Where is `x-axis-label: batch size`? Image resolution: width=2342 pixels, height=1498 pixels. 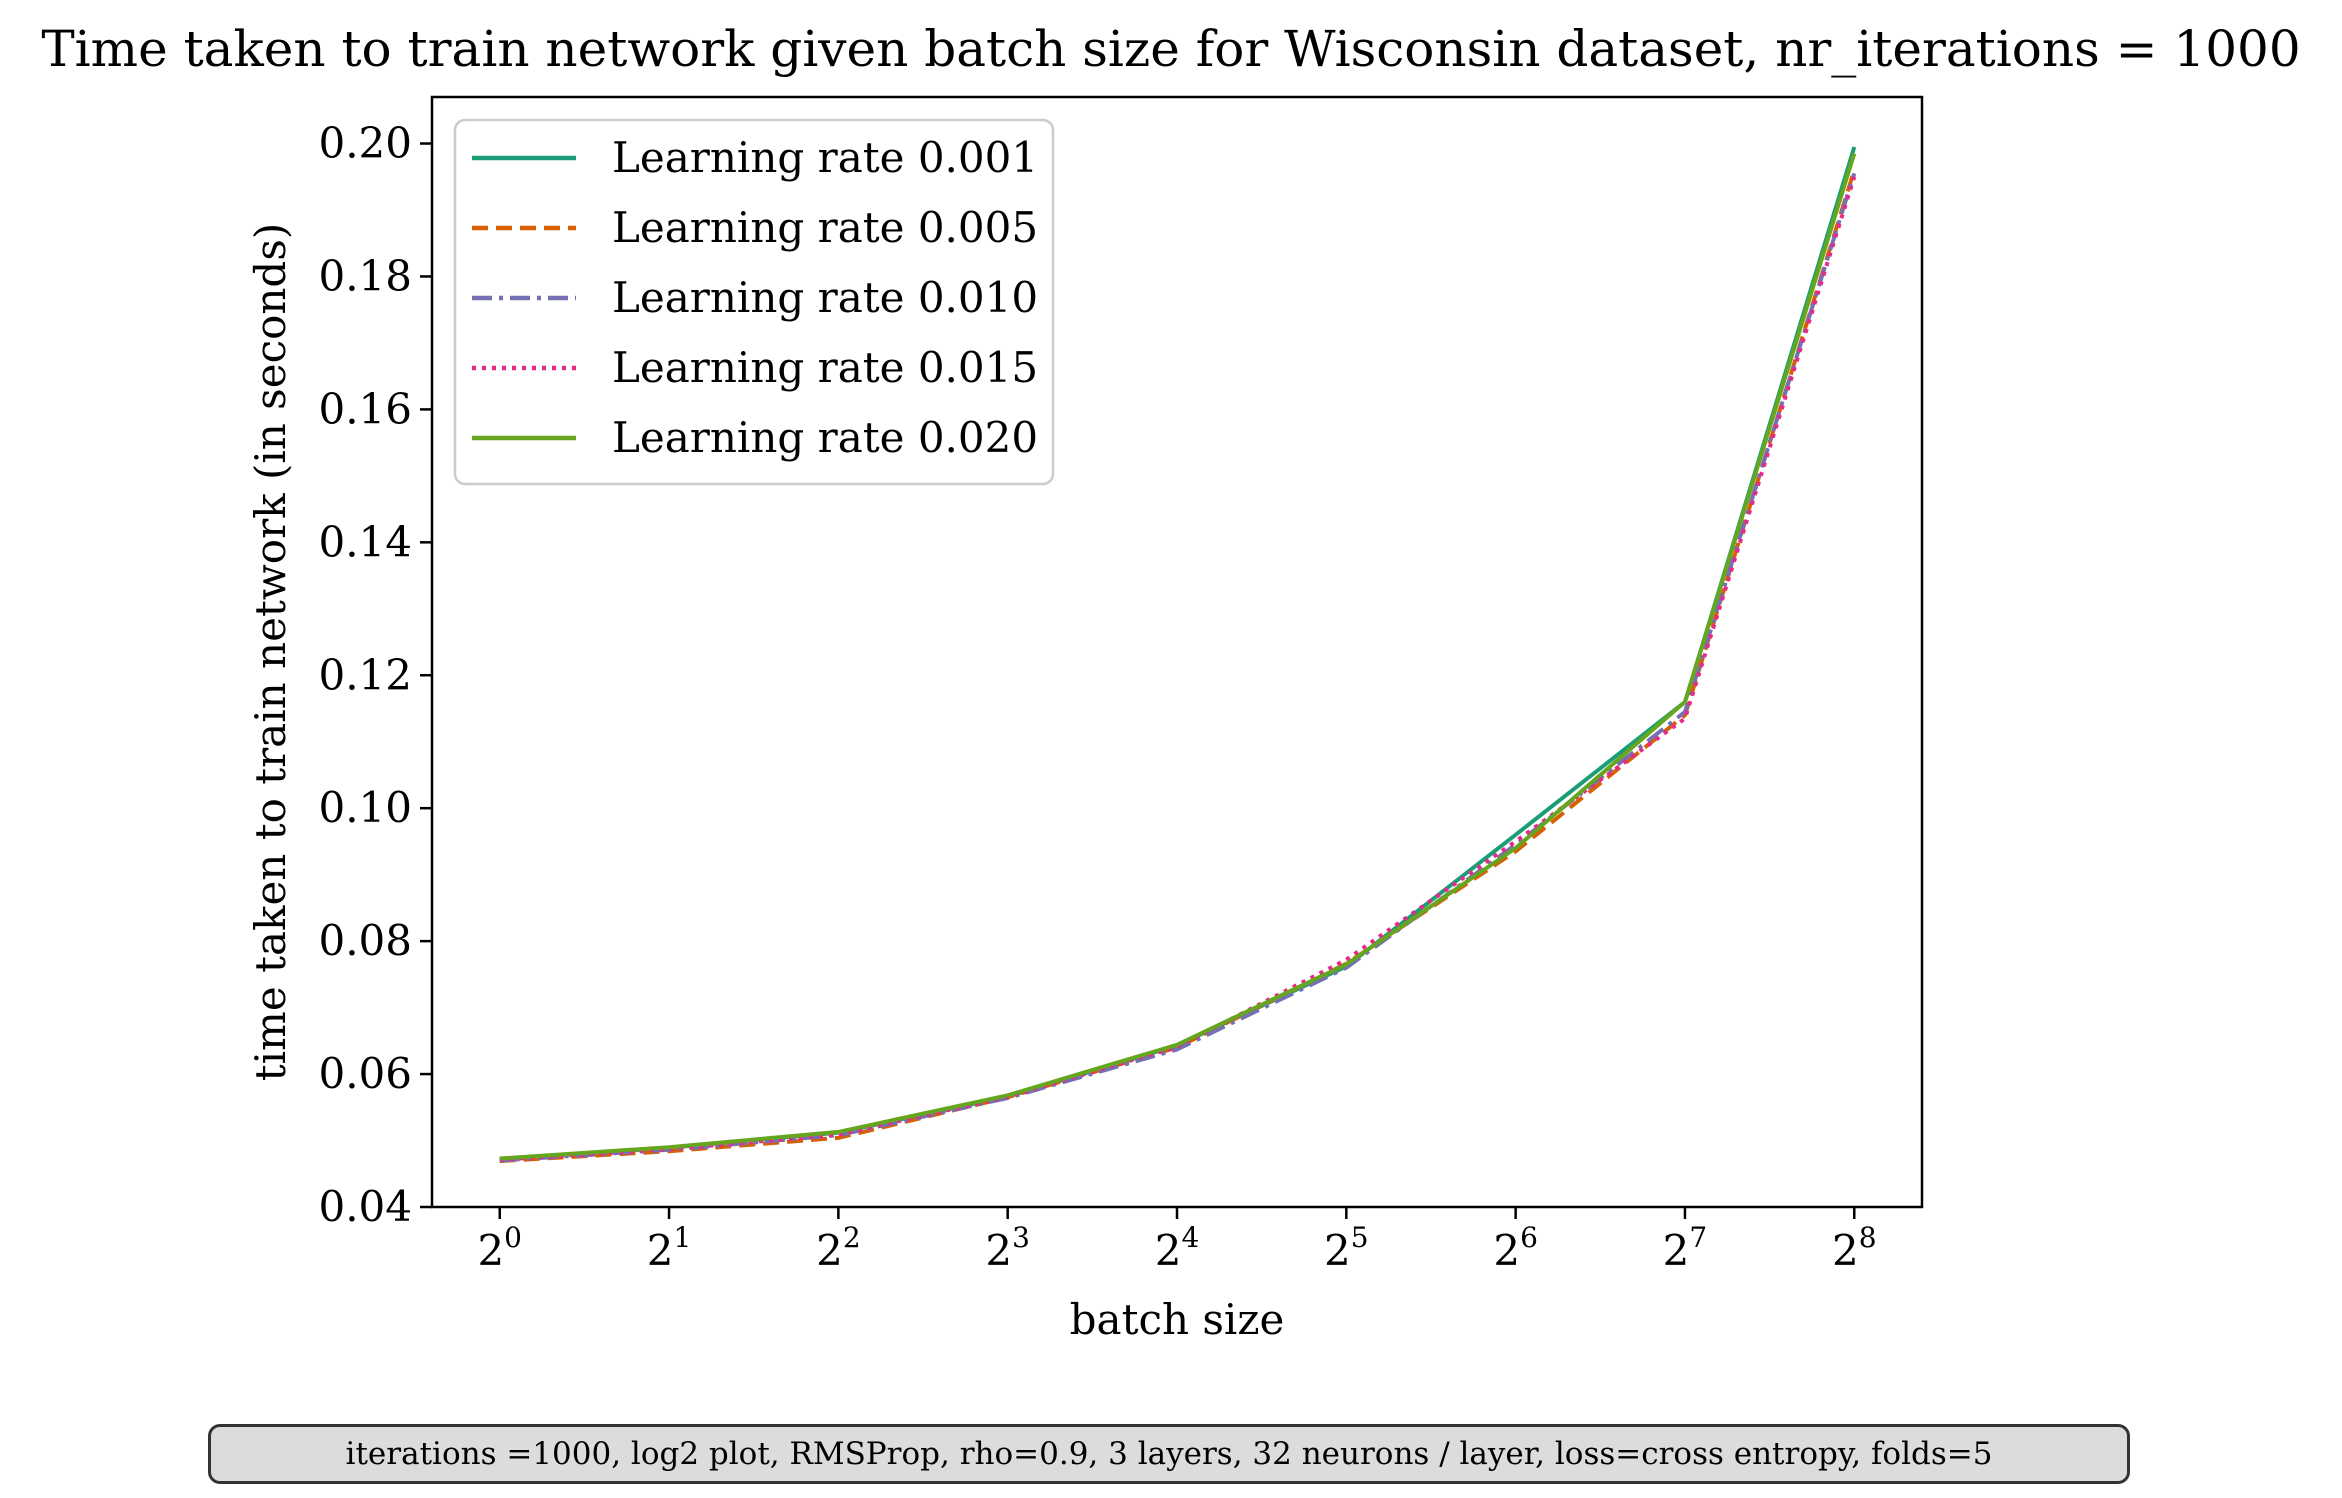 x-axis-label: batch size is located at coordinates (1177, 1319).